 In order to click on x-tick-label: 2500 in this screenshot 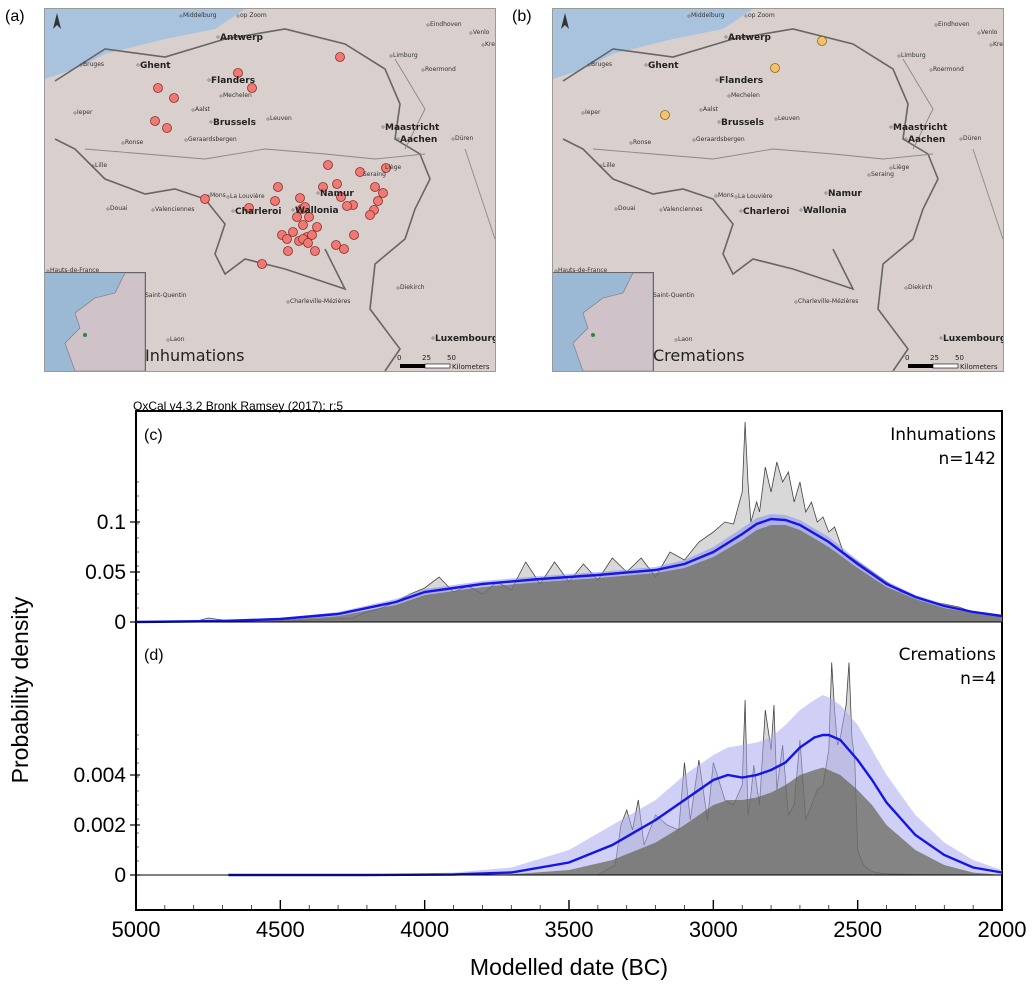, I will do `click(857, 929)`.